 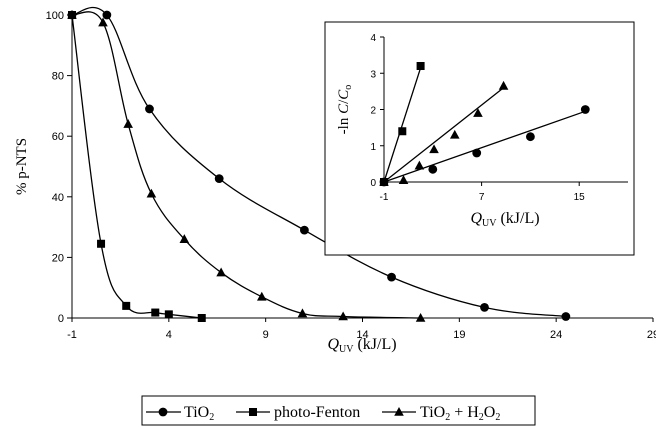 What do you see at coordinates (504, 219) in the screenshot?
I see `inset-x-axis-label: QUV (kJ/L)` at bounding box center [504, 219].